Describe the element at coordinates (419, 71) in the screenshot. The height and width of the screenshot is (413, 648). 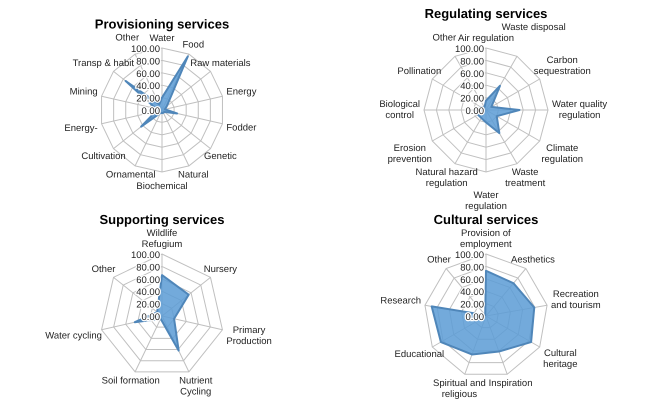
I see `spoke-label: Pollination` at that location.